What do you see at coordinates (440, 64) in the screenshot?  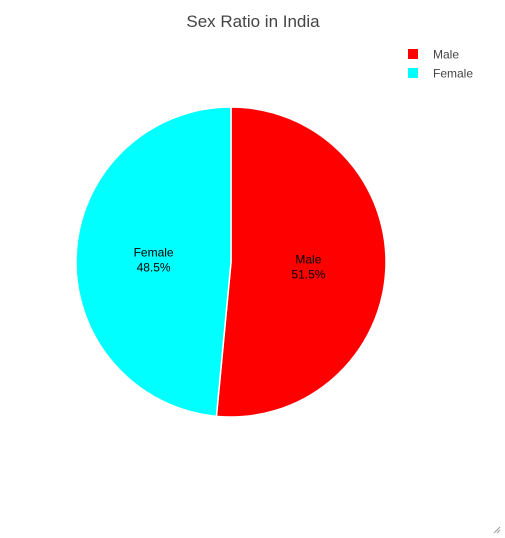 I see `legend: Male Female` at bounding box center [440, 64].